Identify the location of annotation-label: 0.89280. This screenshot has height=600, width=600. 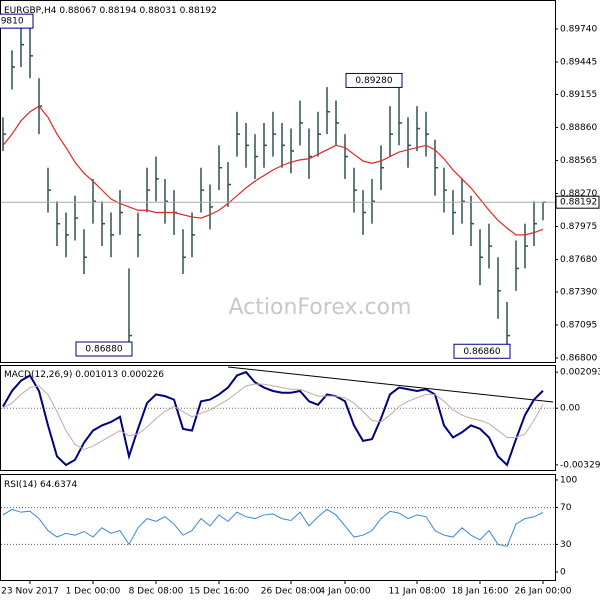
(373, 81).